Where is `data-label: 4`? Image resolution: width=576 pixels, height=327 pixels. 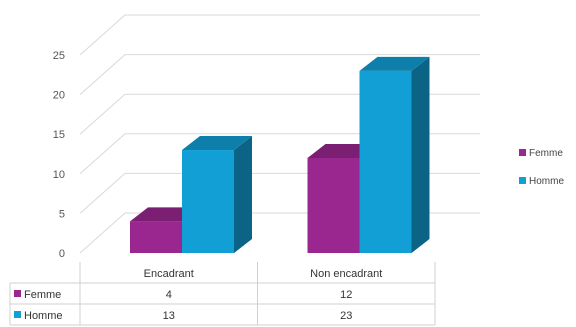 data-label: 4 is located at coordinates (169, 295).